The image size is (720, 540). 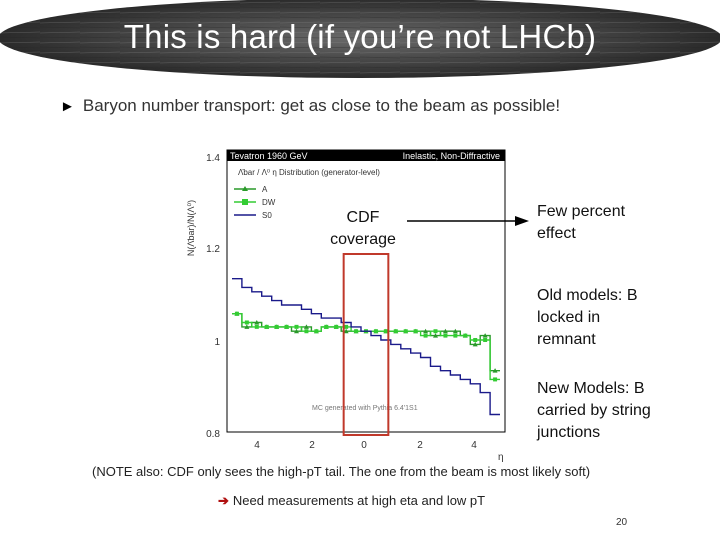 What do you see at coordinates (213, 158) in the screenshot?
I see `y-tick-1.4: 1.4` at bounding box center [213, 158].